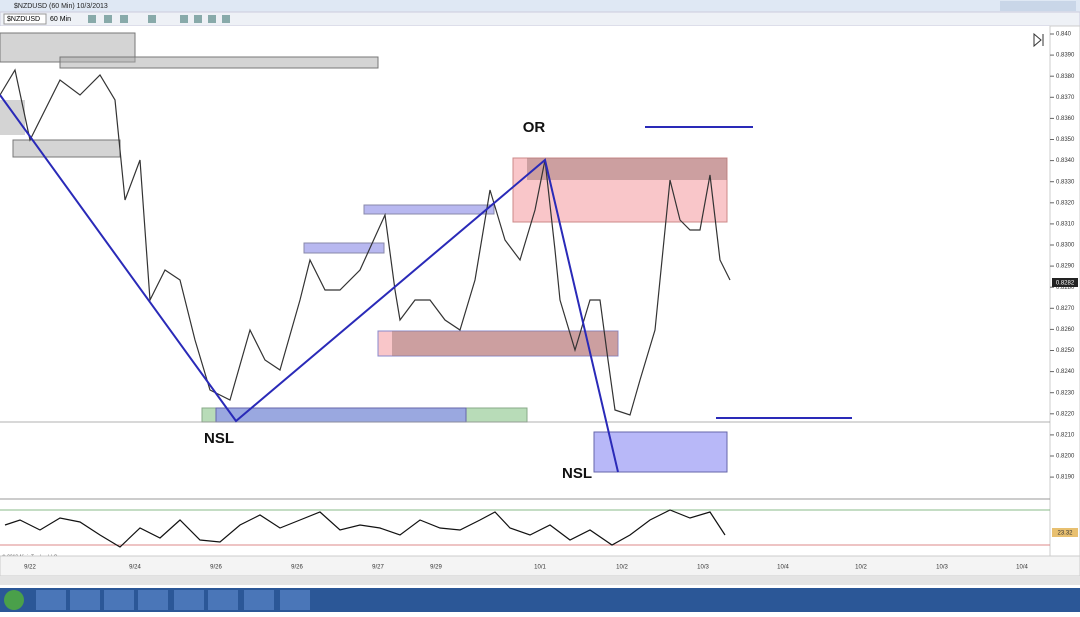  What do you see at coordinates (1065, 119) in the screenshot?
I see `price-label: 0.8360` at bounding box center [1065, 119].